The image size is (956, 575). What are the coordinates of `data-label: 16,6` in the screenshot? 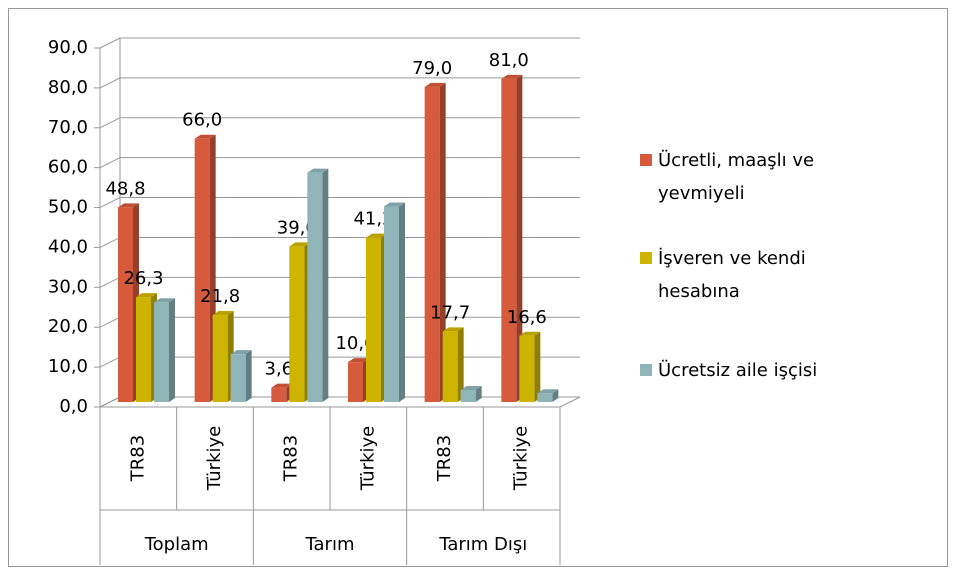 It's located at (527, 317).